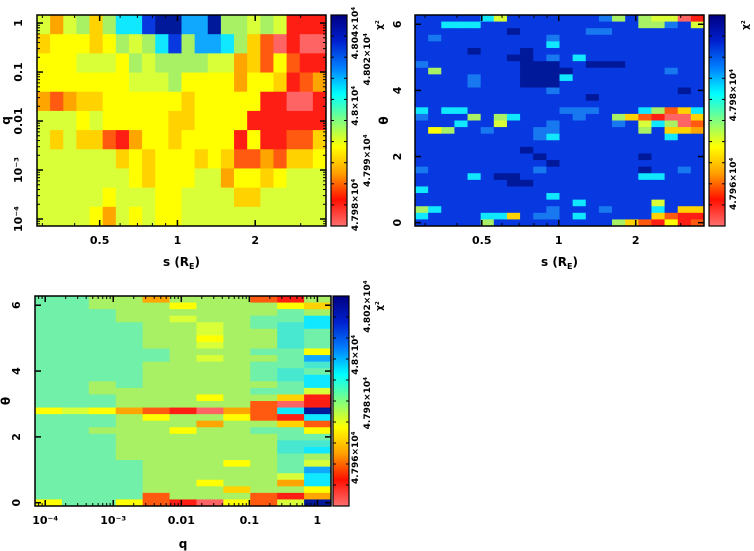 The image size is (754, 551). What do you see at coordinates (18, 72) in the screenshot?
I see `y-tick-label: 0.1` at bounding box center [18, 72].